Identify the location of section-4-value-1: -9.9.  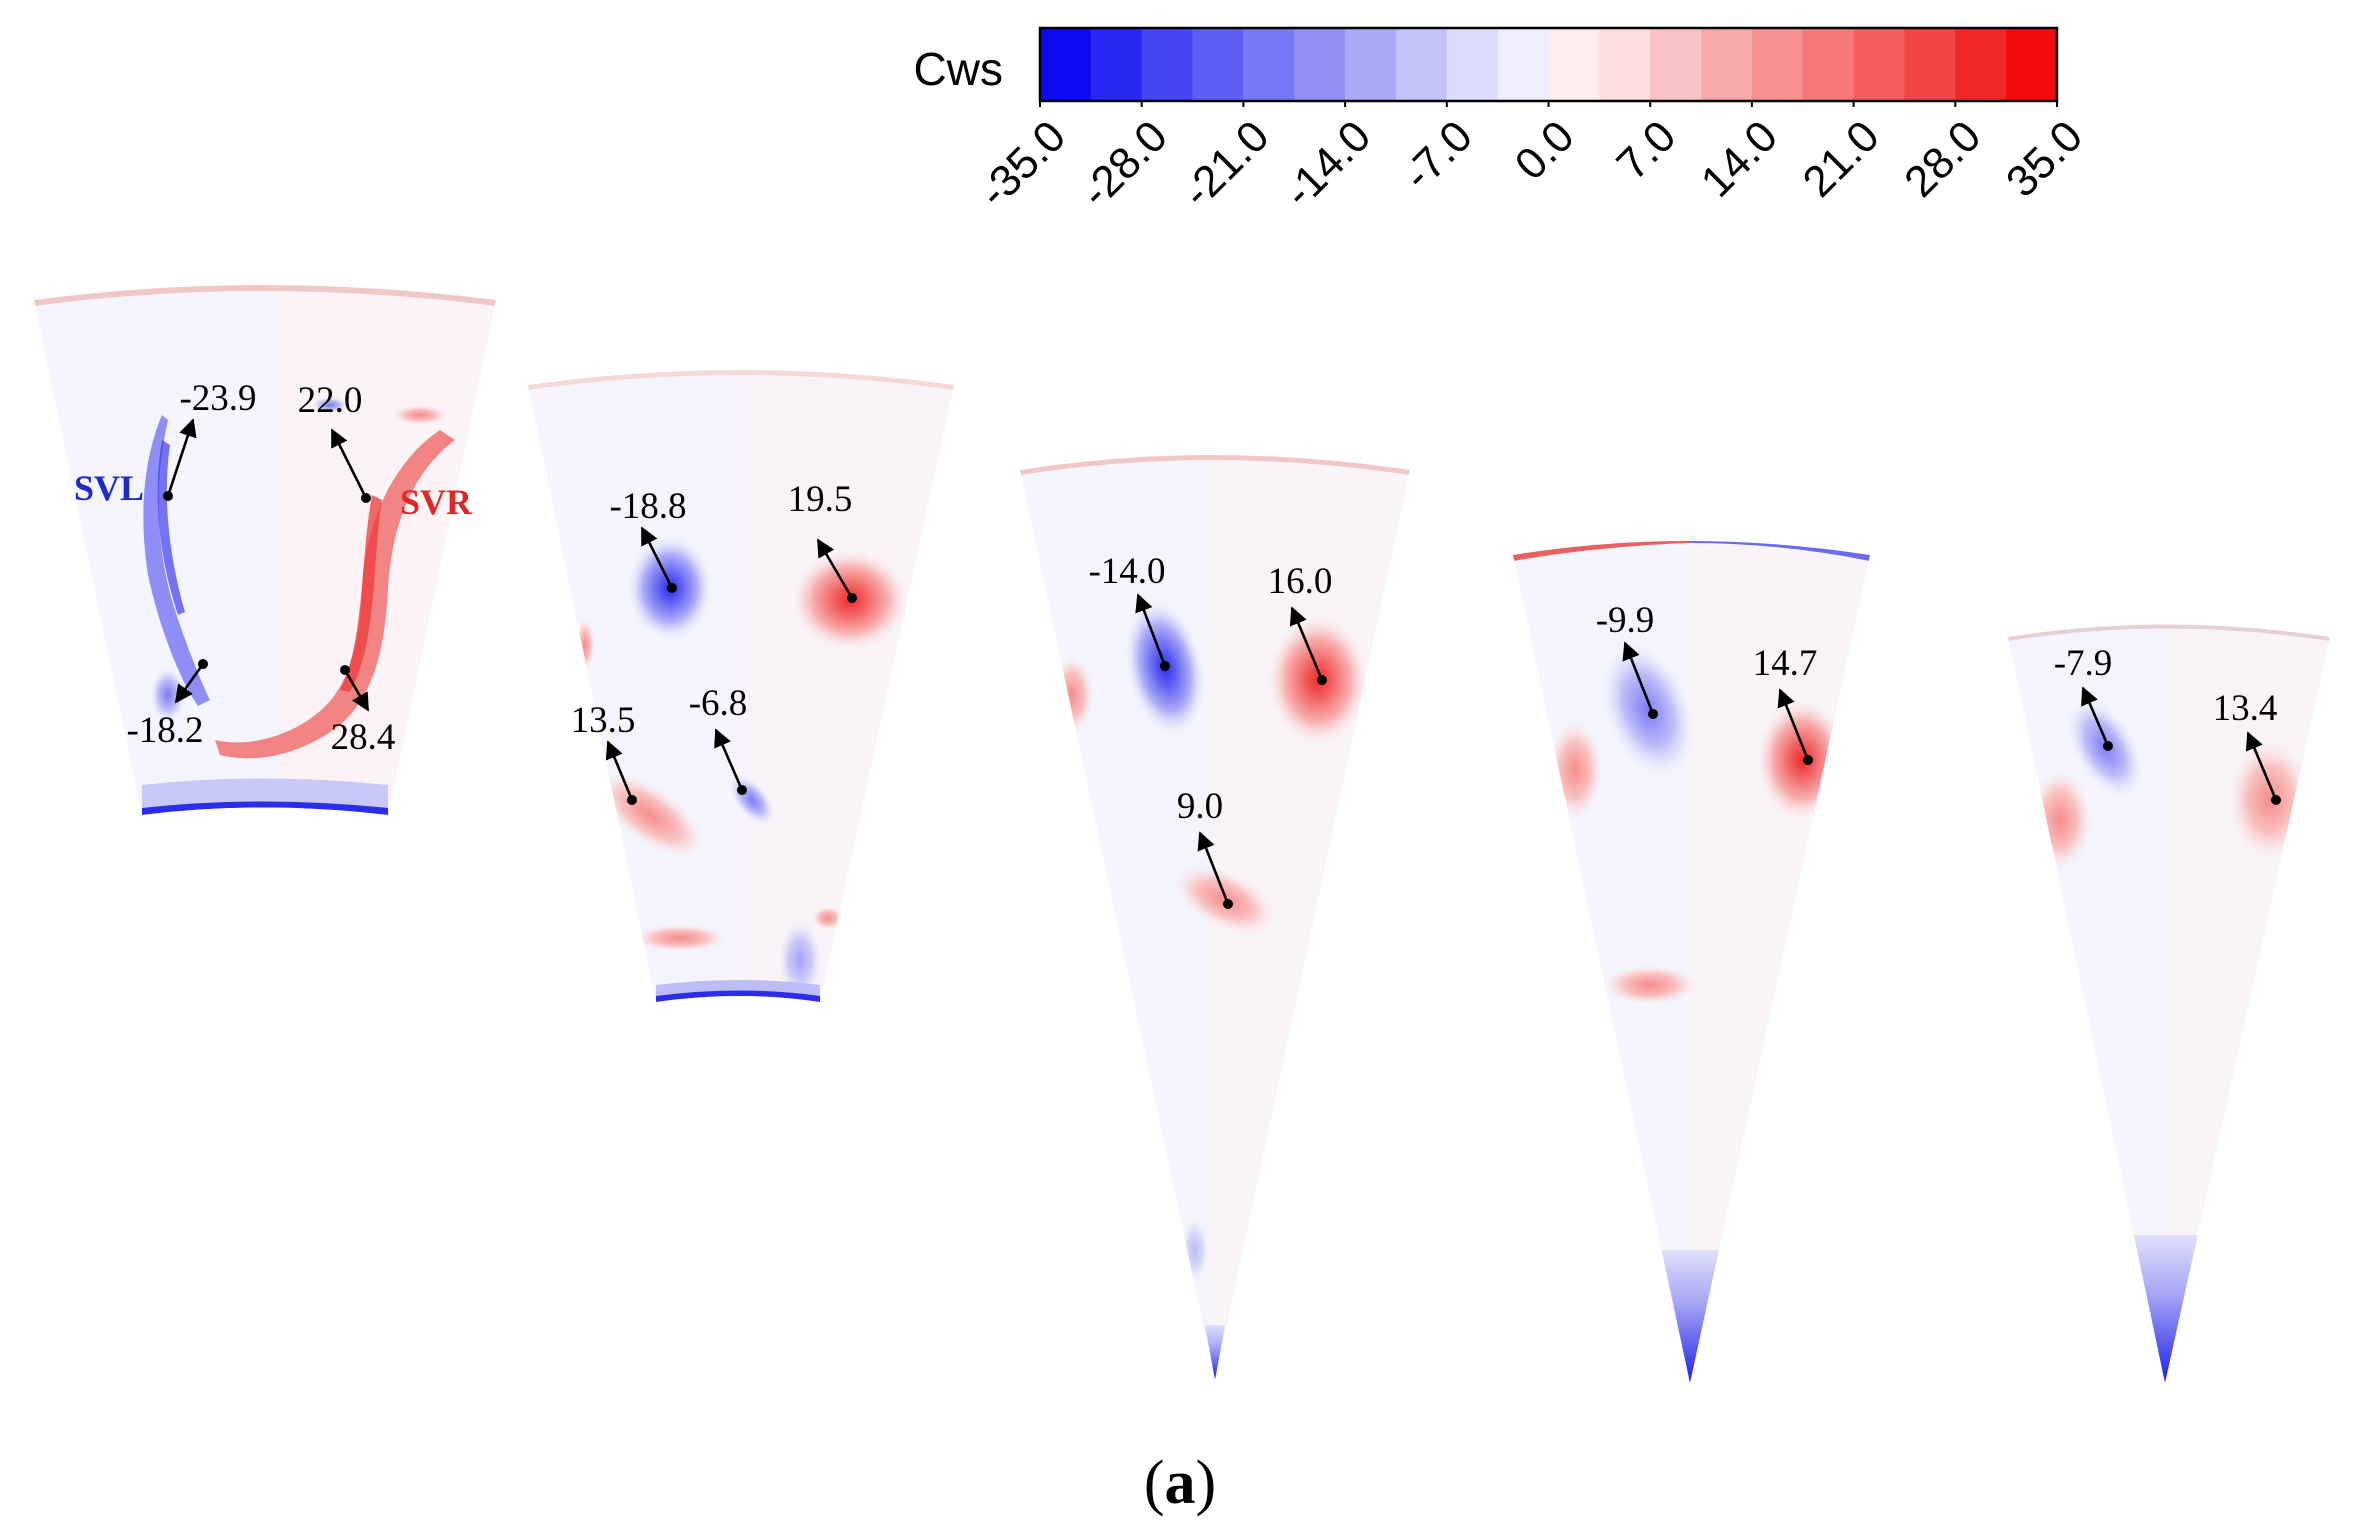
(1625, 620).